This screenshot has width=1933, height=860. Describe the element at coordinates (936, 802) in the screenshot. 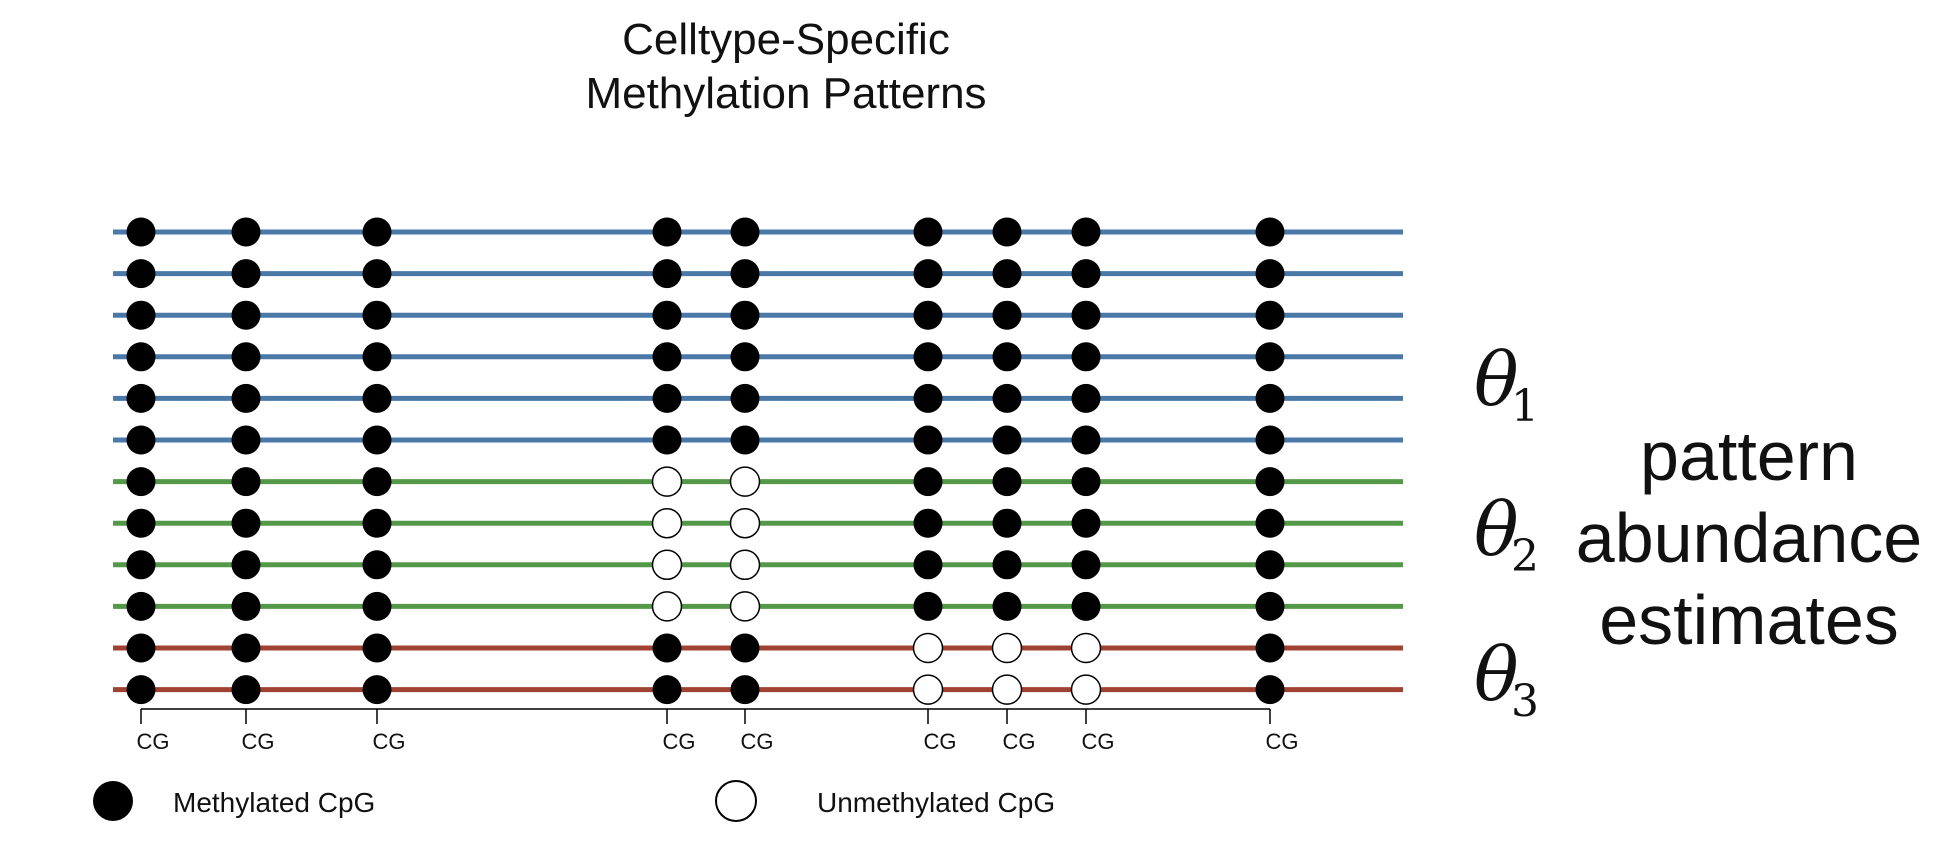

I see `legend-unmethylated-label: Unmethylated CpG` at that location.